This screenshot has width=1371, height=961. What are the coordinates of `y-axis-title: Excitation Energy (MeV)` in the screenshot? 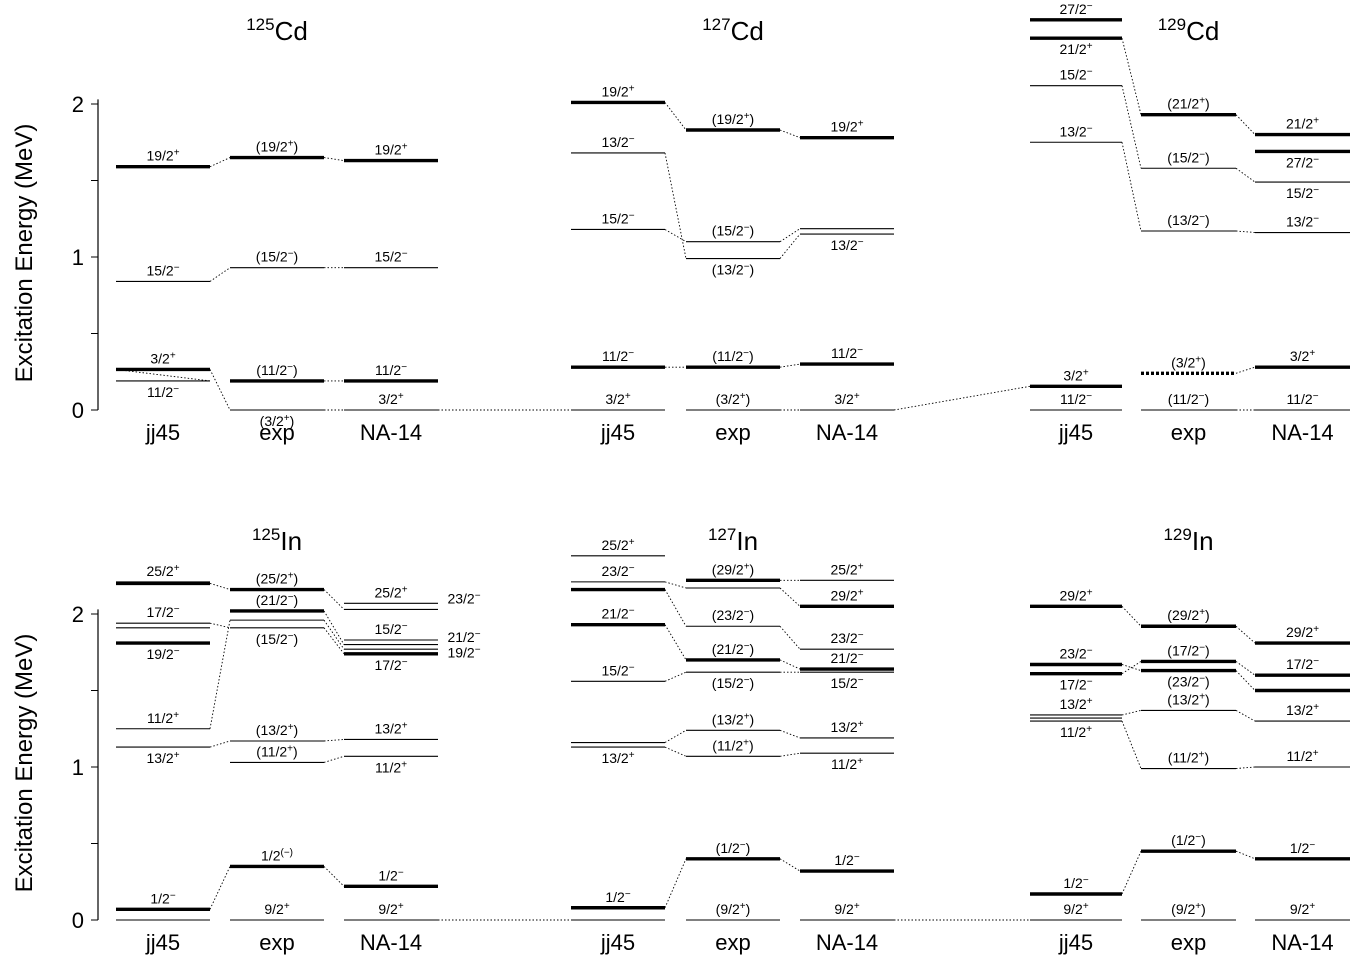 It's located at (24, 763).